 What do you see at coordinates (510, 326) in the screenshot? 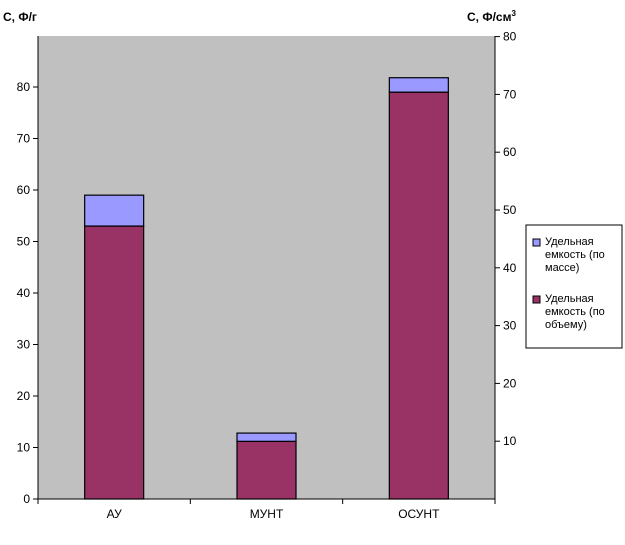
I see `right-tick-label: 30` at bounding box center [510, 326].